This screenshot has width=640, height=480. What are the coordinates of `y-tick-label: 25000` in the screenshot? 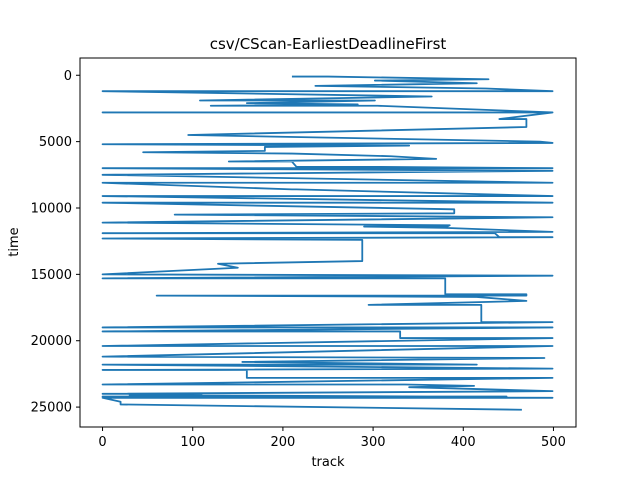 It's located at (51, 408).